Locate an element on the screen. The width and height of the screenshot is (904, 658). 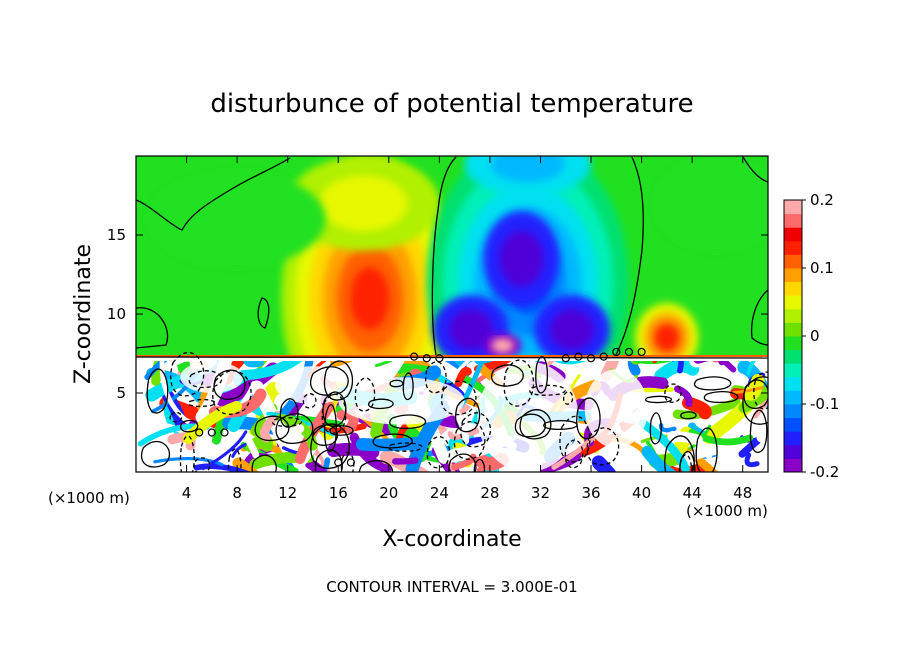
cold-core is located at coordinates (572, 330).